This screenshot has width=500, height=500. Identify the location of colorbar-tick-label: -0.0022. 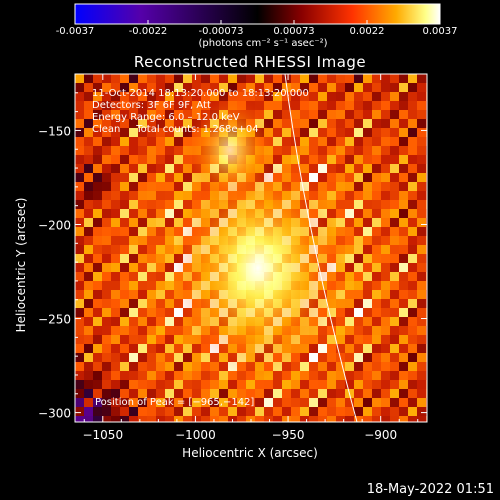
(148, 31).